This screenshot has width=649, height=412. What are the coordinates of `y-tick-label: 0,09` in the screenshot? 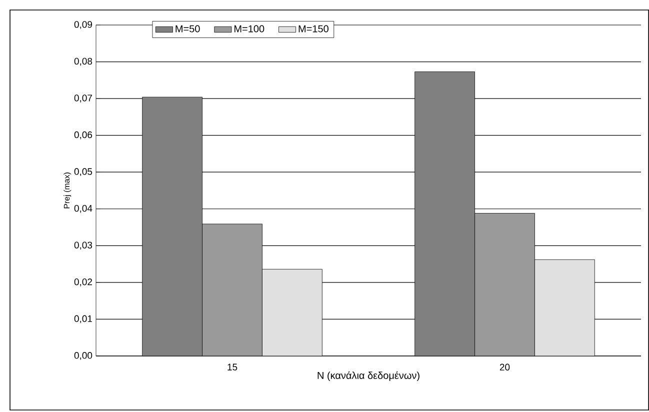 It's located at (83, 25).